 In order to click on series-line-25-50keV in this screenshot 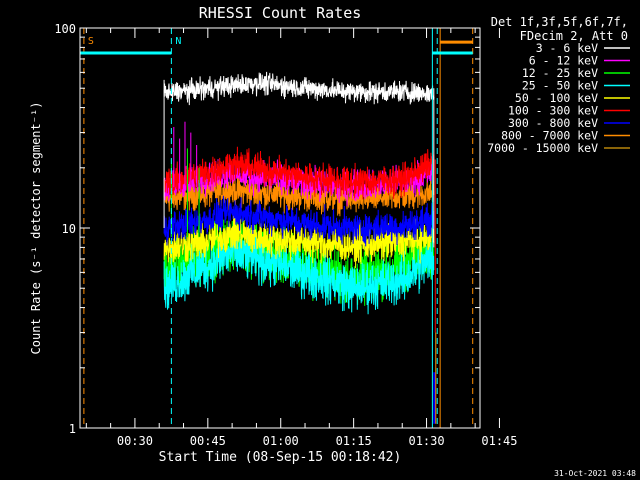, I will do `click(299, 270)`.